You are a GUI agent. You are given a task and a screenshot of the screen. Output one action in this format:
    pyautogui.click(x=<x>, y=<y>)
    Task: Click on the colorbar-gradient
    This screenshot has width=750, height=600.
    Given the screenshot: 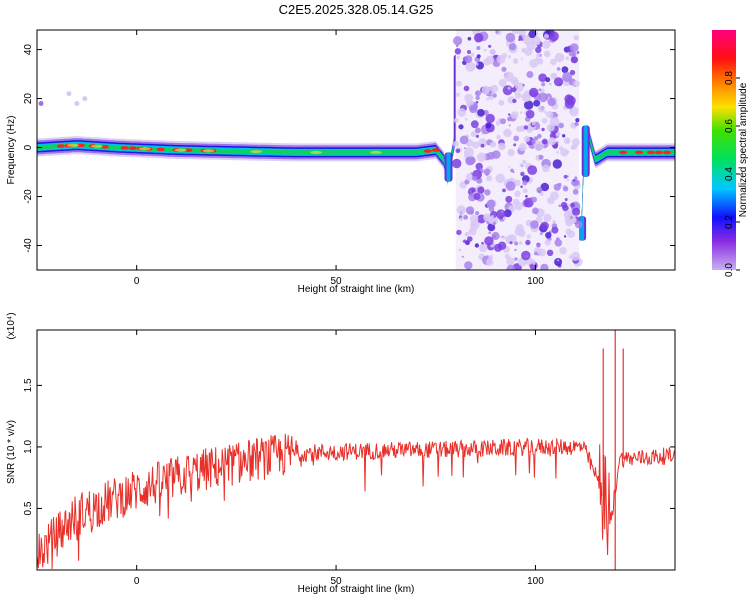 What is the action you would take?
    pyautogui.click(x=724, y=150)
    